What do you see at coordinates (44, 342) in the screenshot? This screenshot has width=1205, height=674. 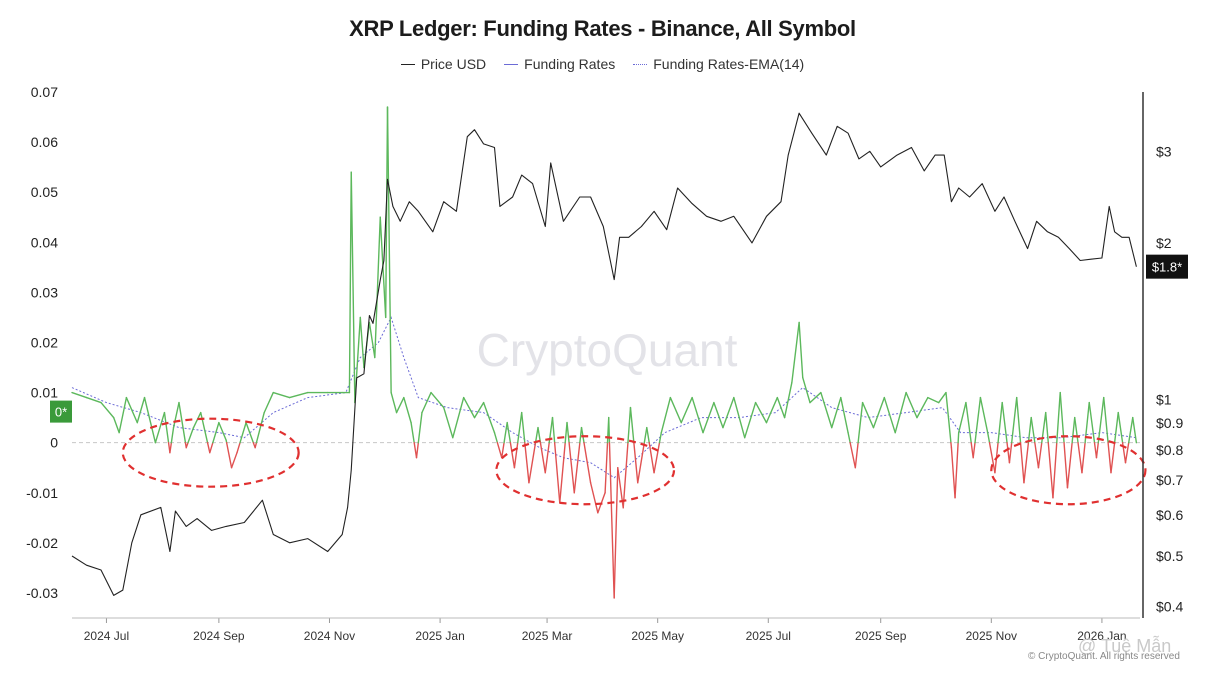 I see `y-left-tick-label: 0.02` at bounding box center [44, 342].